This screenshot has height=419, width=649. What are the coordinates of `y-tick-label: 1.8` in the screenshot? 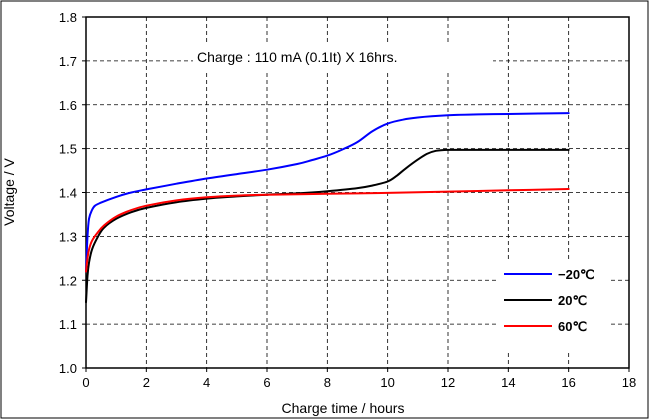 It's located at (68, 17).